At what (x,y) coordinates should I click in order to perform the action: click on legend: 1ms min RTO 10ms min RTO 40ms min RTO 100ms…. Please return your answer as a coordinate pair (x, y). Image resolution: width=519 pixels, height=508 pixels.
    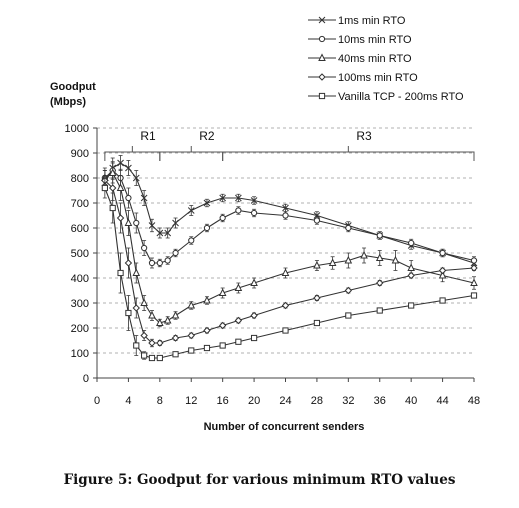
    Looking at the image, I should click on (386, 59).